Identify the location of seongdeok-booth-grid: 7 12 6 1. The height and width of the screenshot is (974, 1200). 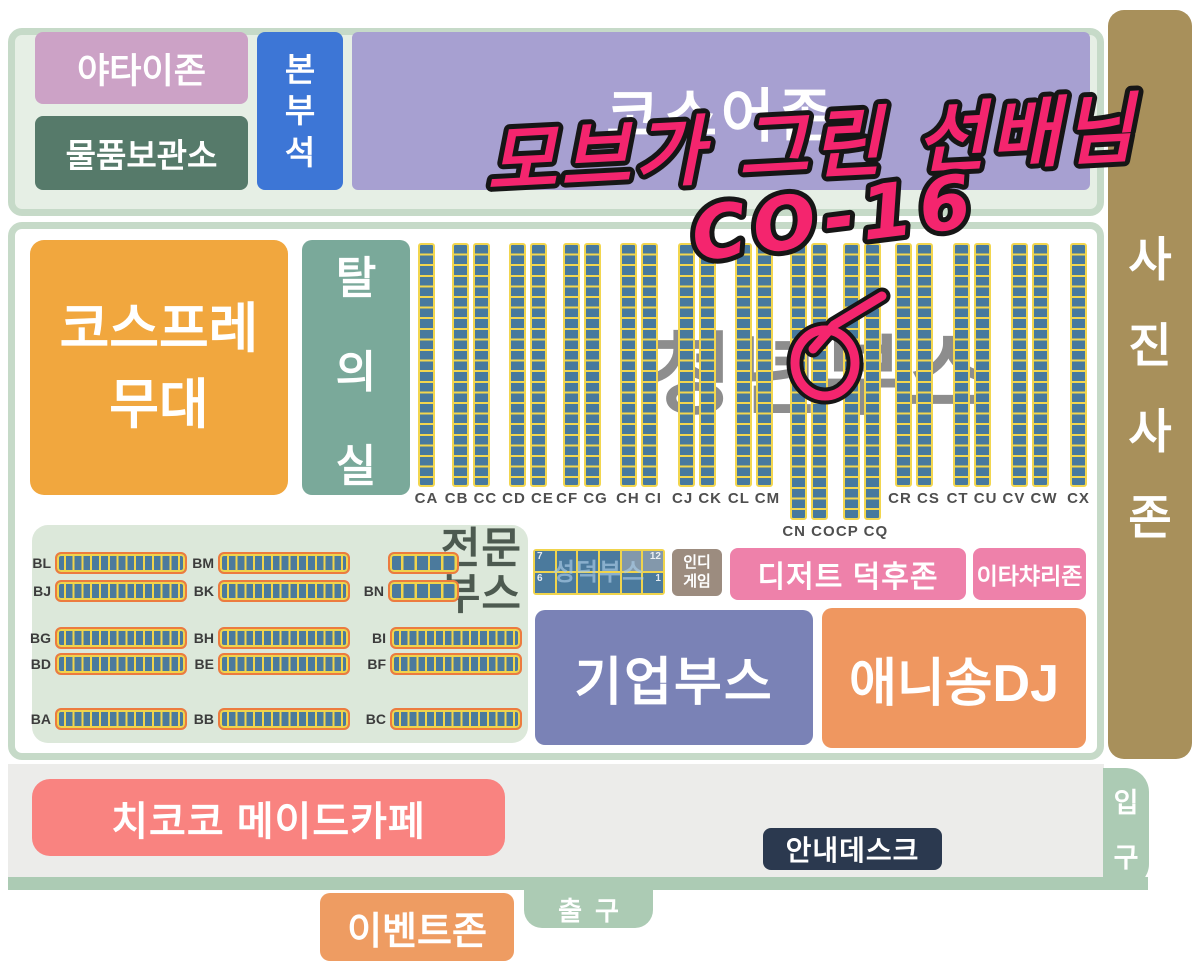
(599, 572).